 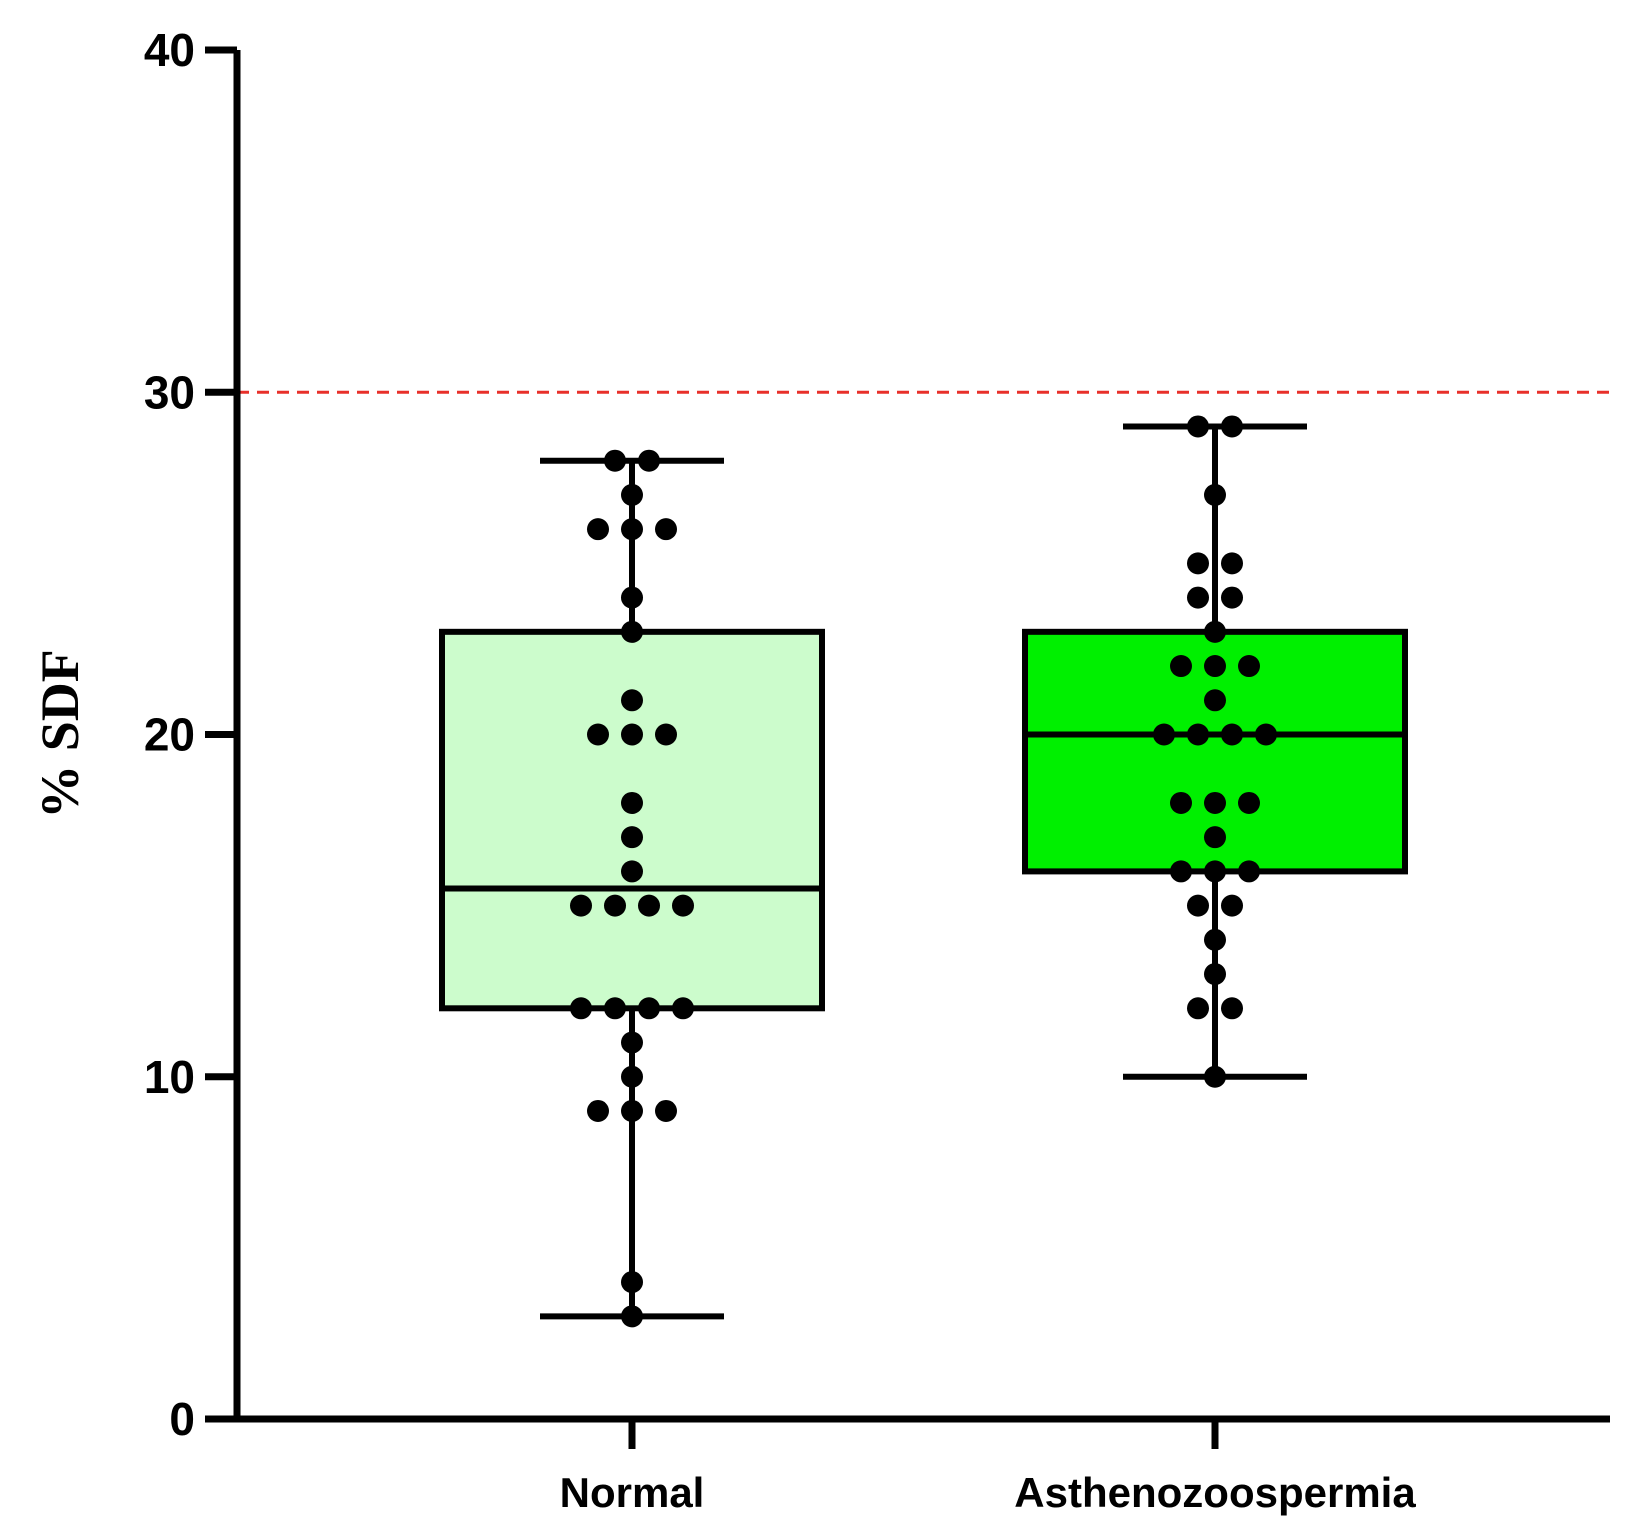 I want to click on y-tick-label: 0, so click(x=182, y=1419).